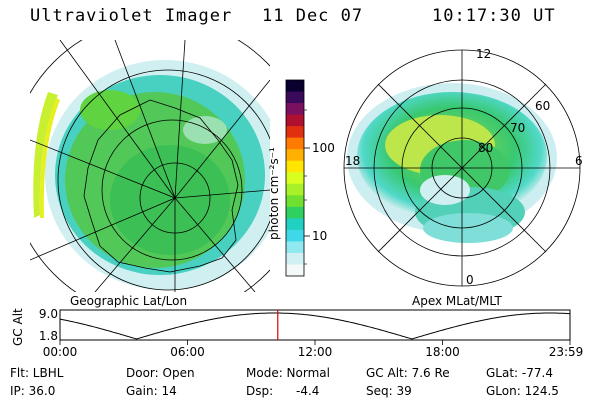  I want to click on gc-alt-status: GC Alt: 7.6 Re, so click(408, 373).